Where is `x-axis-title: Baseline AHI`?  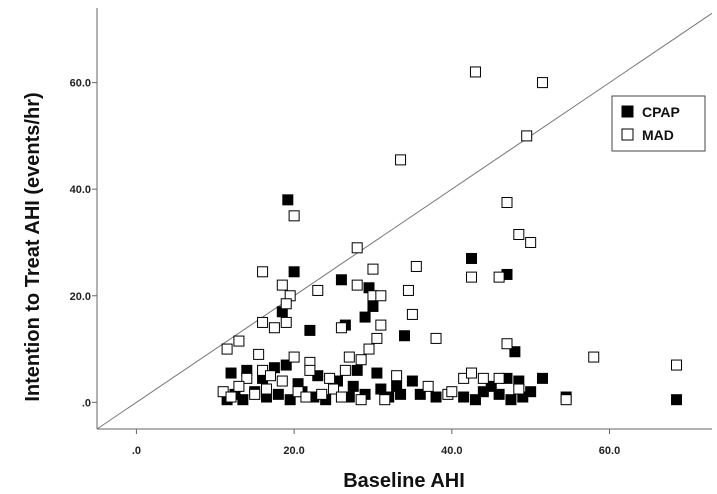
x-axis-title: Baseline AHI is located at coordinates (404, 481).